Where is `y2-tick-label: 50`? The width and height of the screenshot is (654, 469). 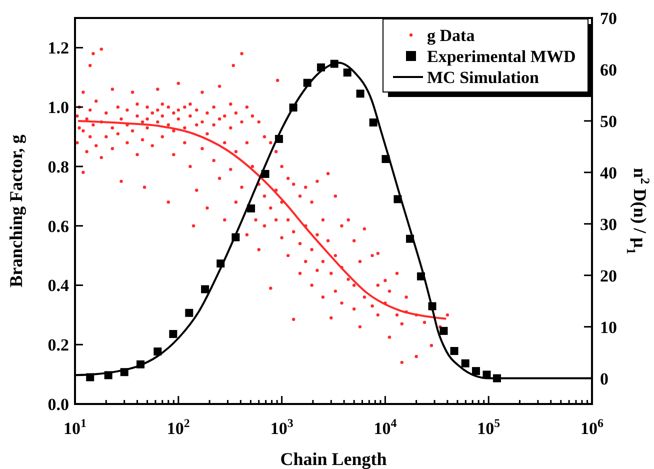 y2-tick-label: 50 is located at coordinates (608, 121).